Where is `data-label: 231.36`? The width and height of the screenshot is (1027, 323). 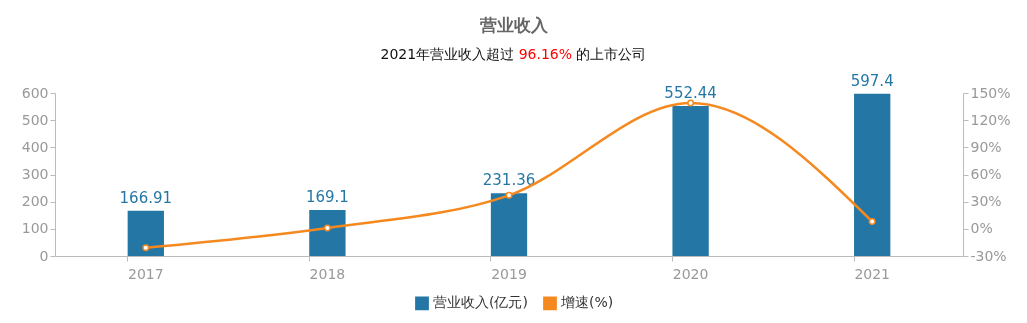
data-label: 231.36 is located at coordinates (509, 180).